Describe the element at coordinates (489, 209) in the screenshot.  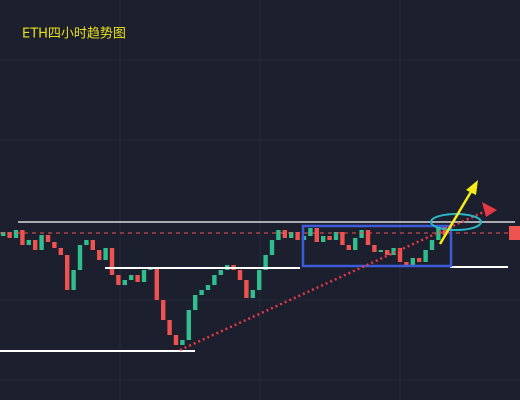
I see `trend-arrow` at that location.